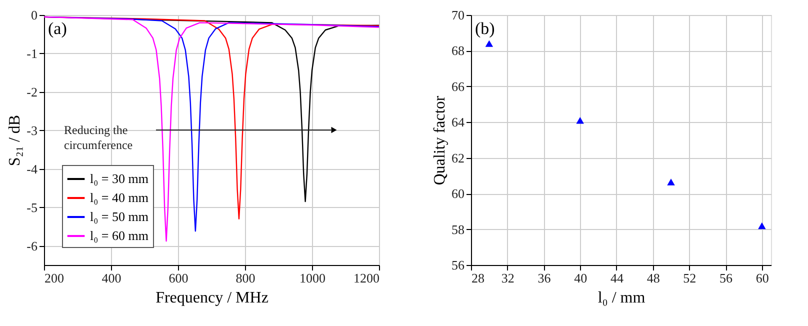 Image resolution: width=808 pixels, height=326 pixels. I want to click on y-tick-label: 70, so click(458, 15).